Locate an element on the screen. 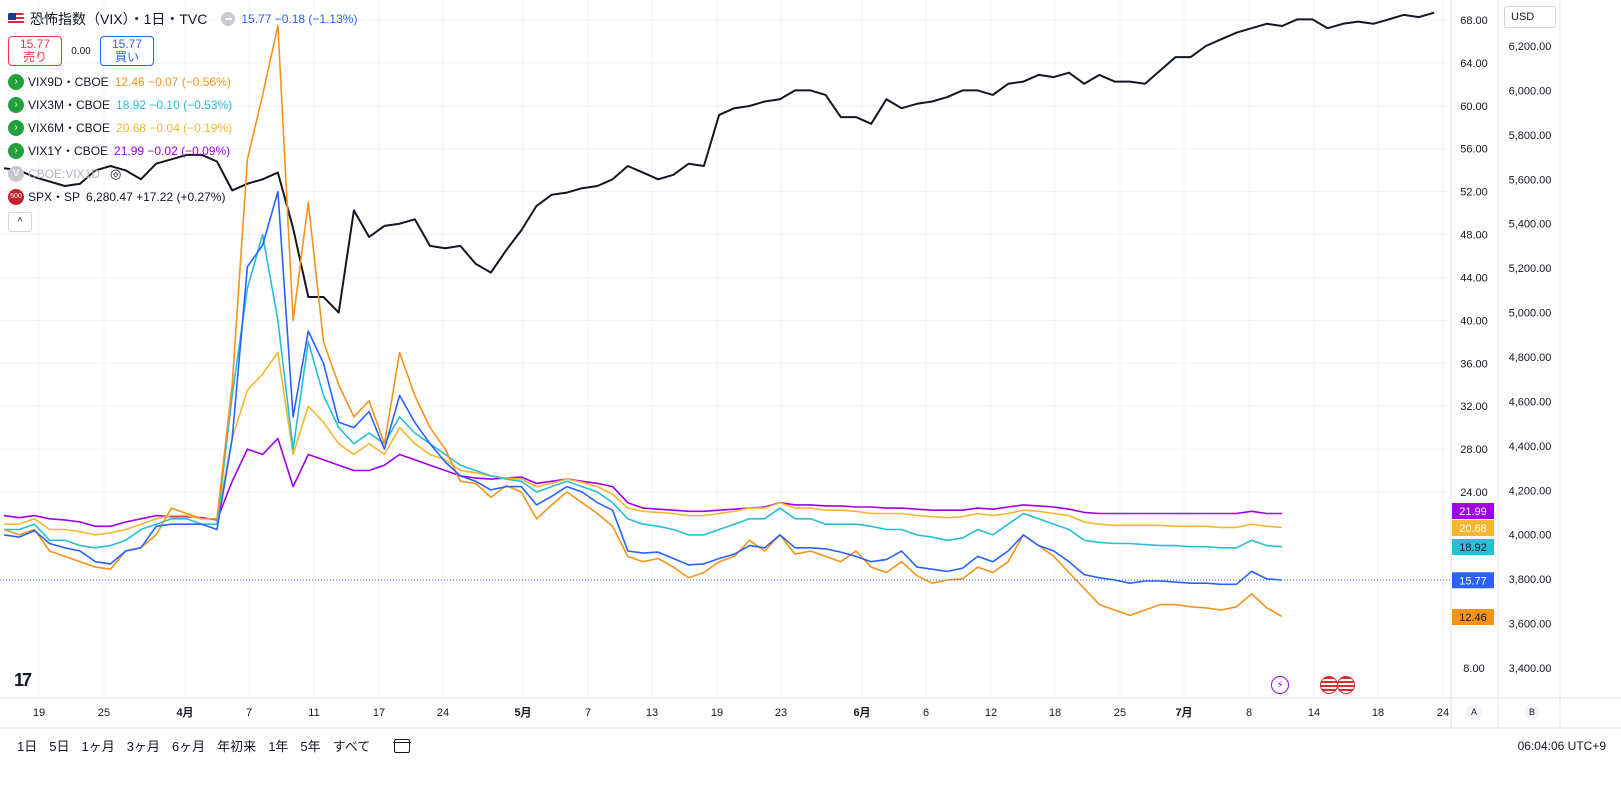 The width and height of the screenshot is (1621, 791). y-right-tick-label: 4,800.00 is located at coordinates (1530, 358).